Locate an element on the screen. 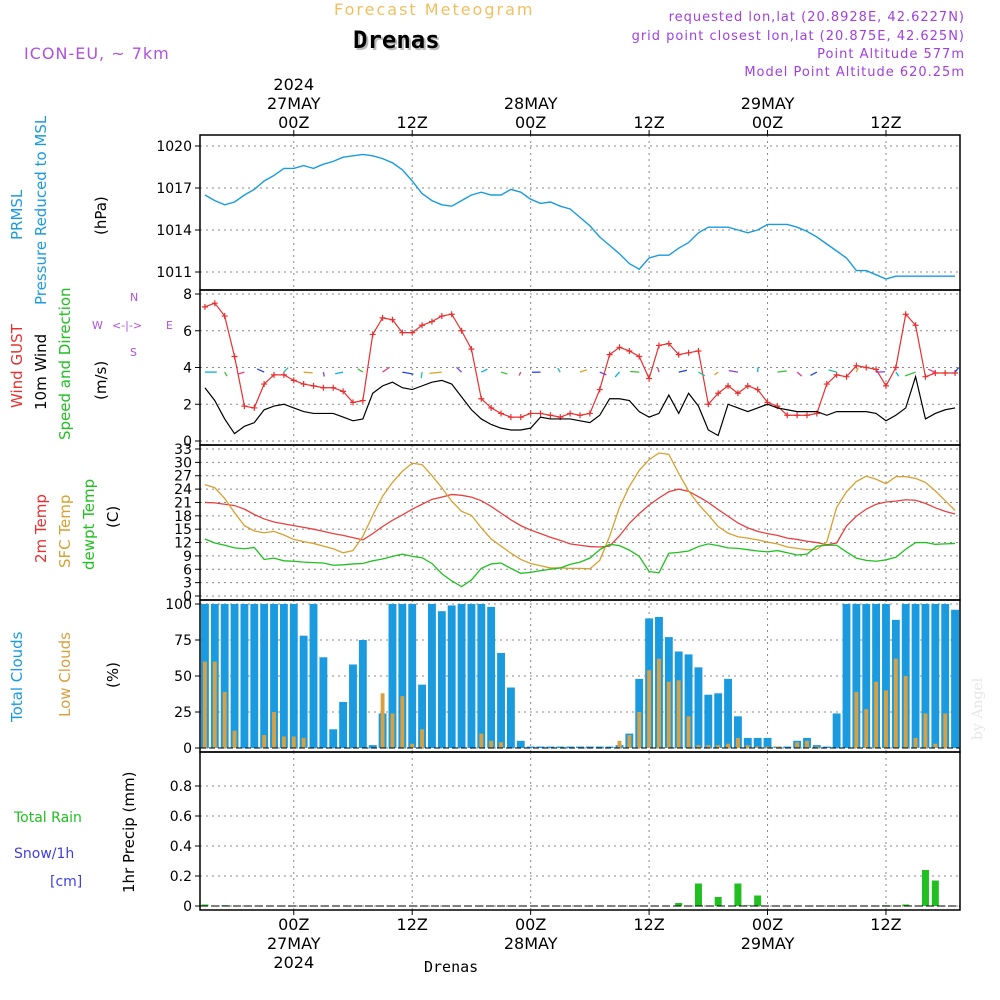 The image size is (1000, 1000). ytick-label: 25 is located at coordinates (183, 713).